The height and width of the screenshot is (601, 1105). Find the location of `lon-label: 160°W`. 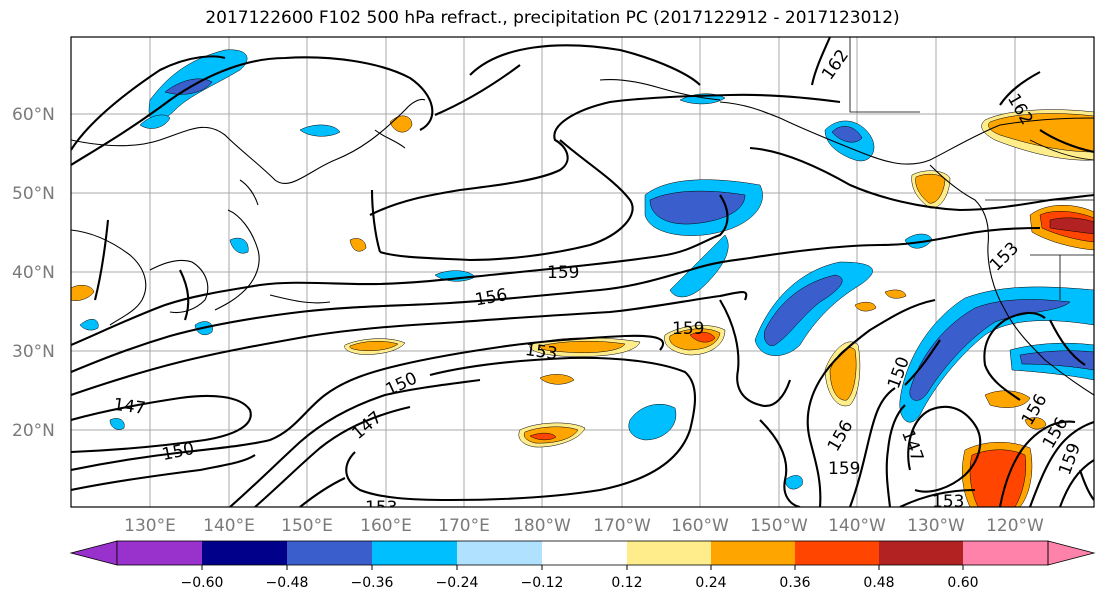

lon-label: 160°W is located at coordinates (700, 526).